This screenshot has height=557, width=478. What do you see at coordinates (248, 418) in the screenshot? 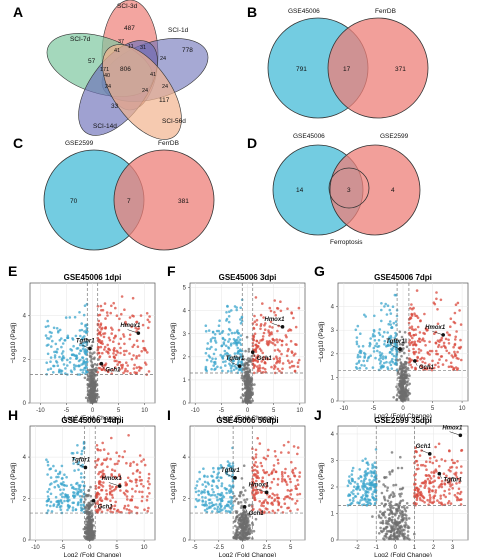
I see `x-axis-label: Log2 (Fold Change)` at bounding box center [248, 418].